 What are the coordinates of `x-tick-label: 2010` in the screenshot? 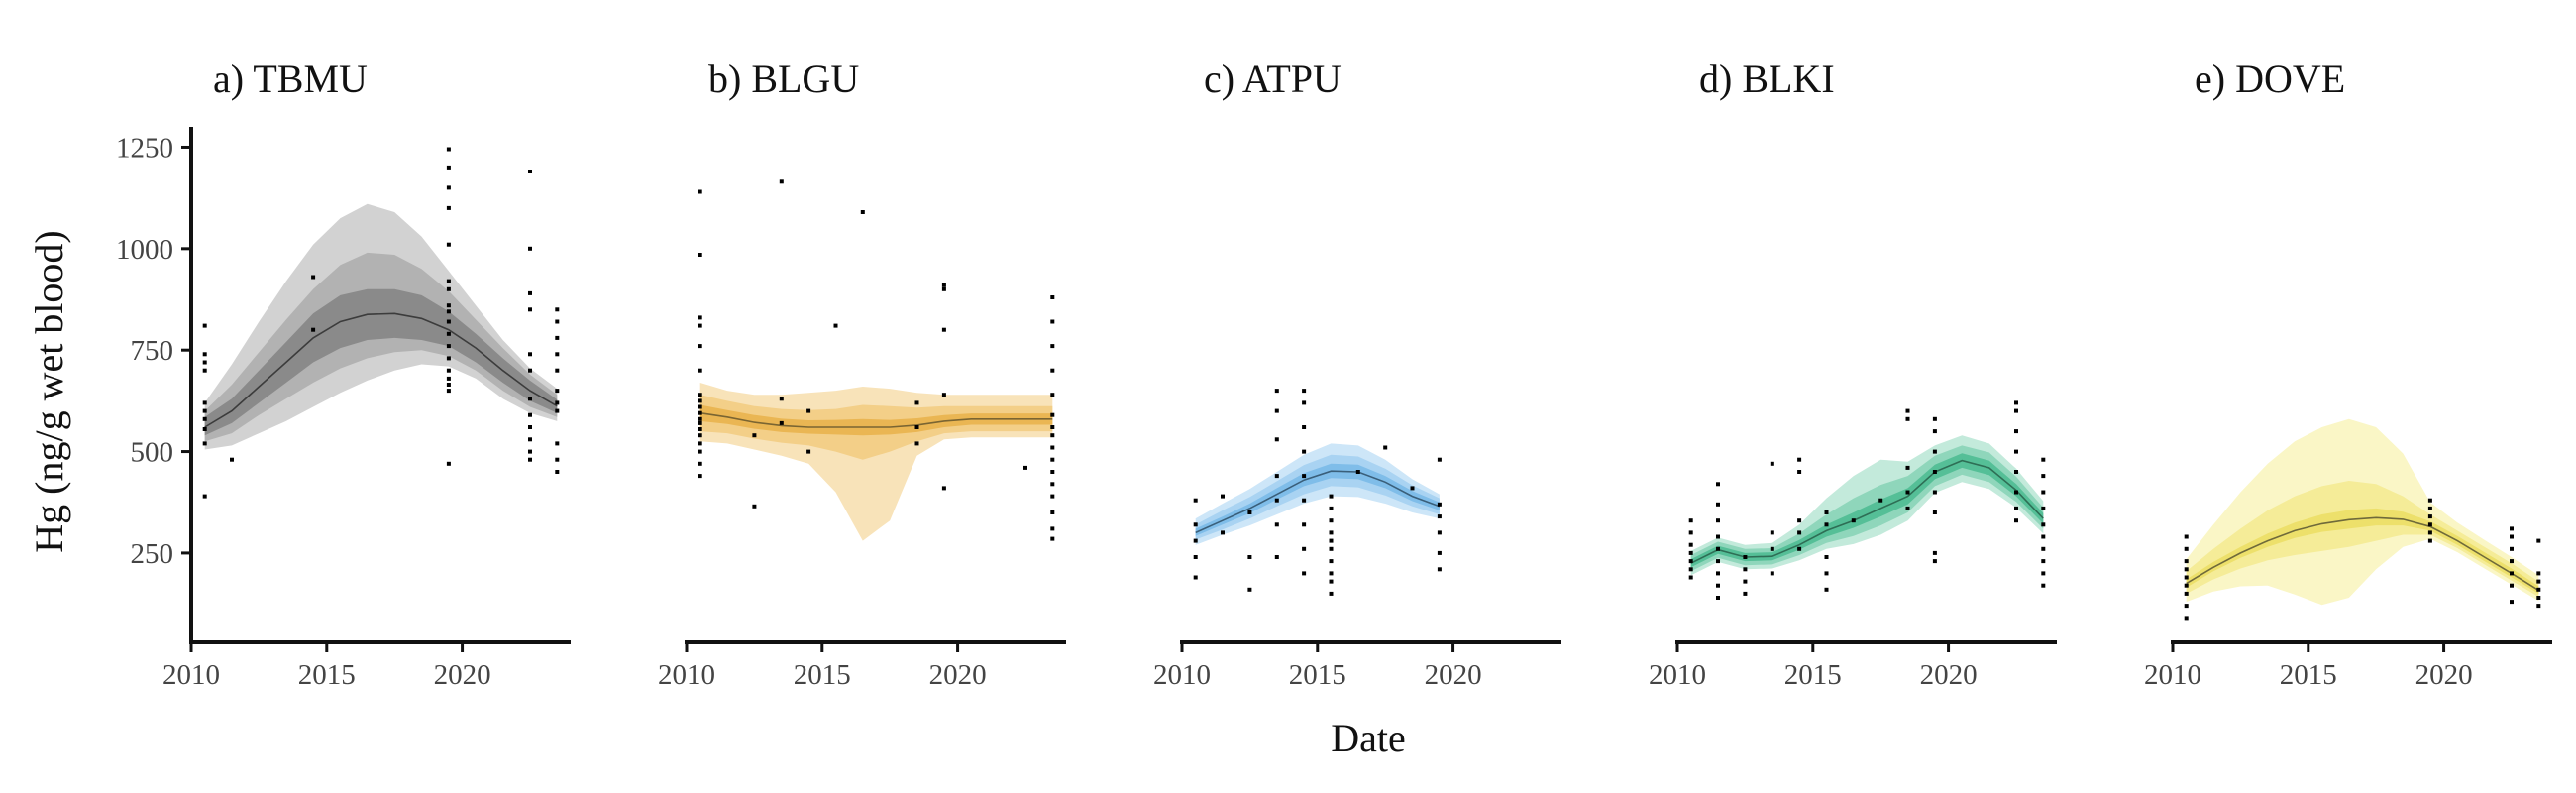 It's located at (1182, 675).